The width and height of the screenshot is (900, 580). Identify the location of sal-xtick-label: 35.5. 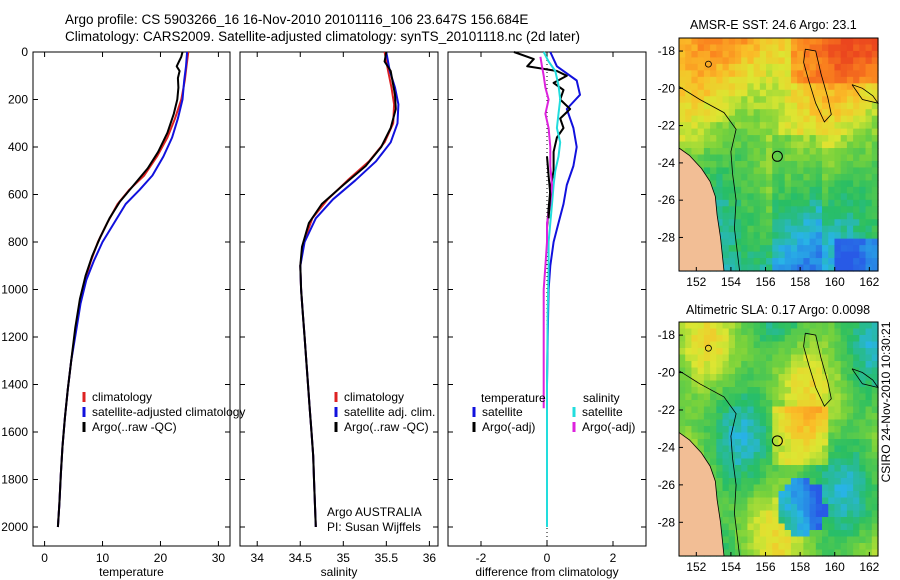
(387, 558).